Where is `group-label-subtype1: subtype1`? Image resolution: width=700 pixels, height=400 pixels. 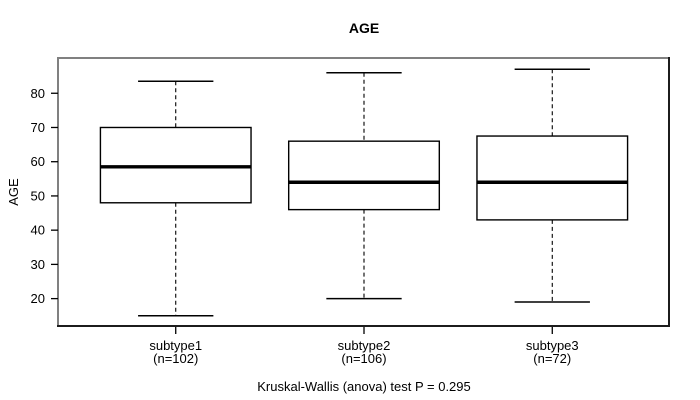
group-label-subtype1: subtype1 is located at coordinates (175, 345).